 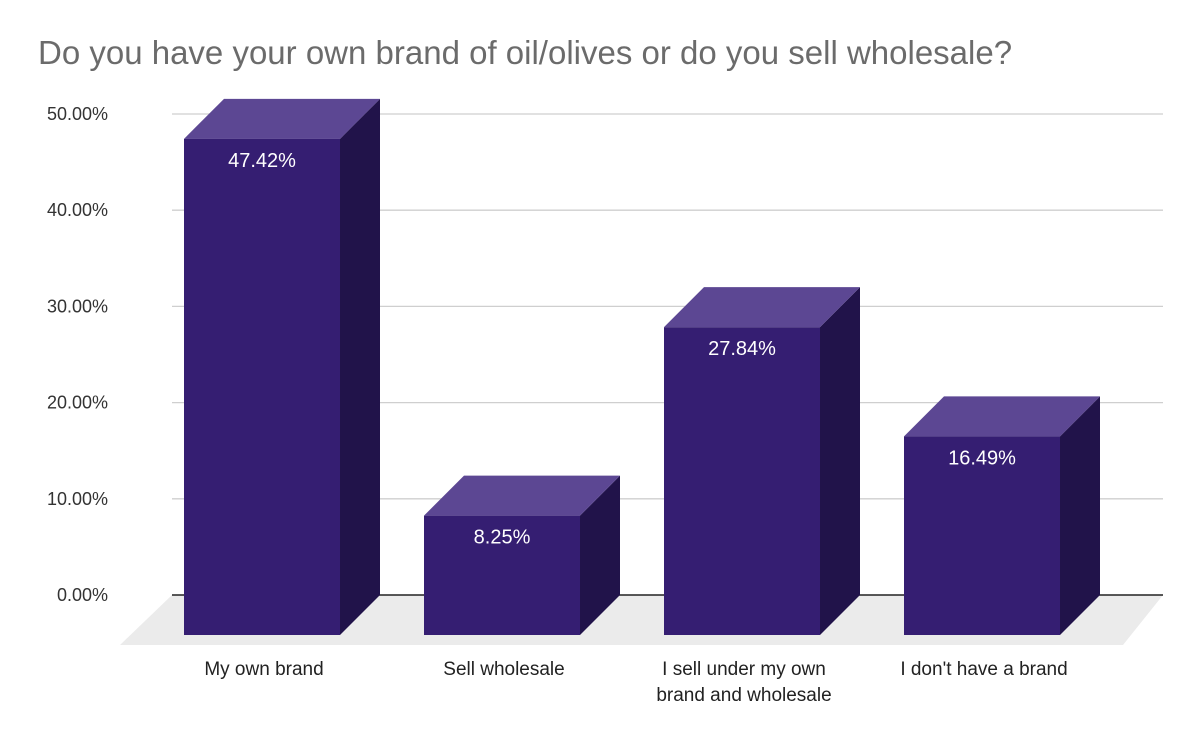 I want to click on data-label: 27.84%, so click(x=742, y=349).